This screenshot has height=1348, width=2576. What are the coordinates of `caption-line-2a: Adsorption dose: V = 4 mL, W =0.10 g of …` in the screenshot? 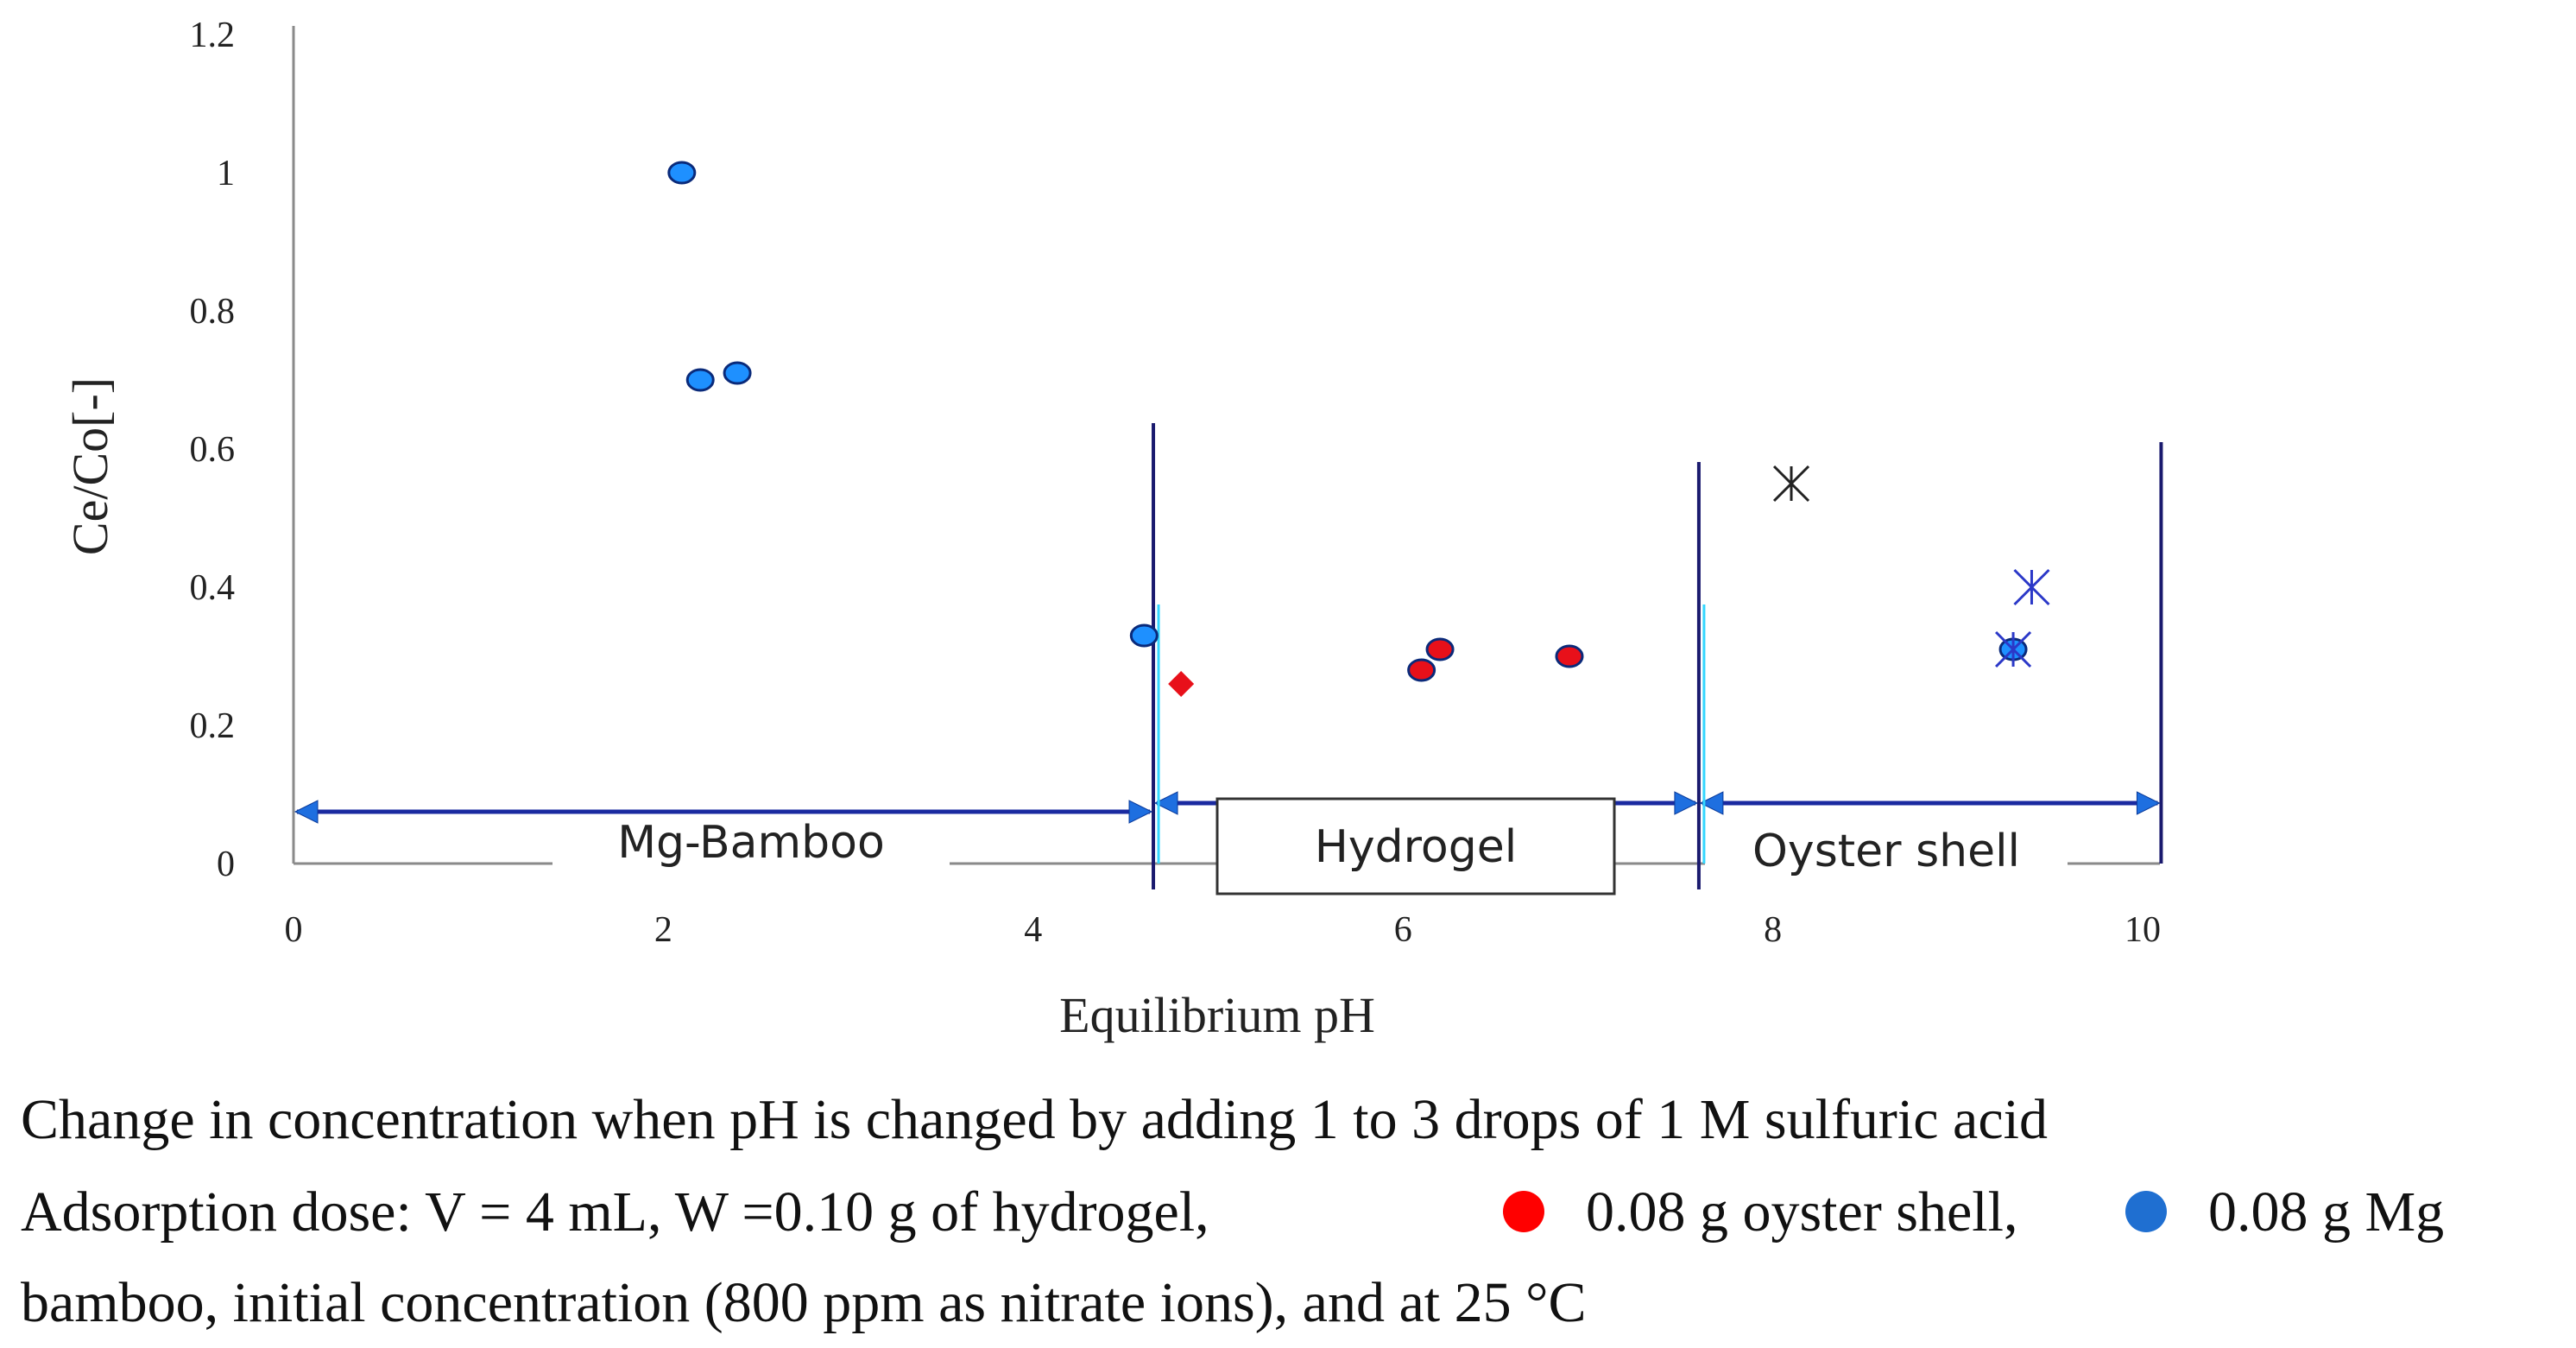 It's located at (615, 1212).